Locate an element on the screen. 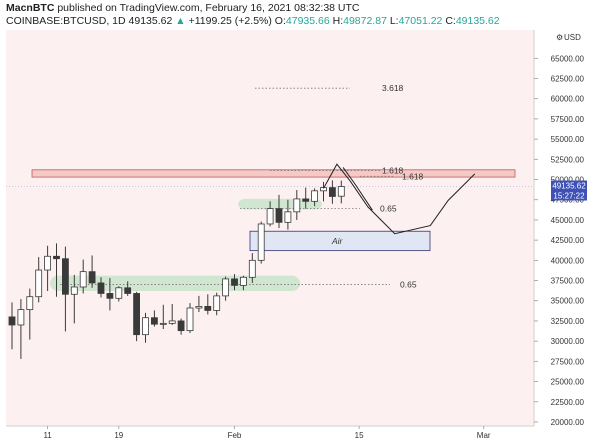  author-name: MacnBTC is located at coordinates (30, 8).